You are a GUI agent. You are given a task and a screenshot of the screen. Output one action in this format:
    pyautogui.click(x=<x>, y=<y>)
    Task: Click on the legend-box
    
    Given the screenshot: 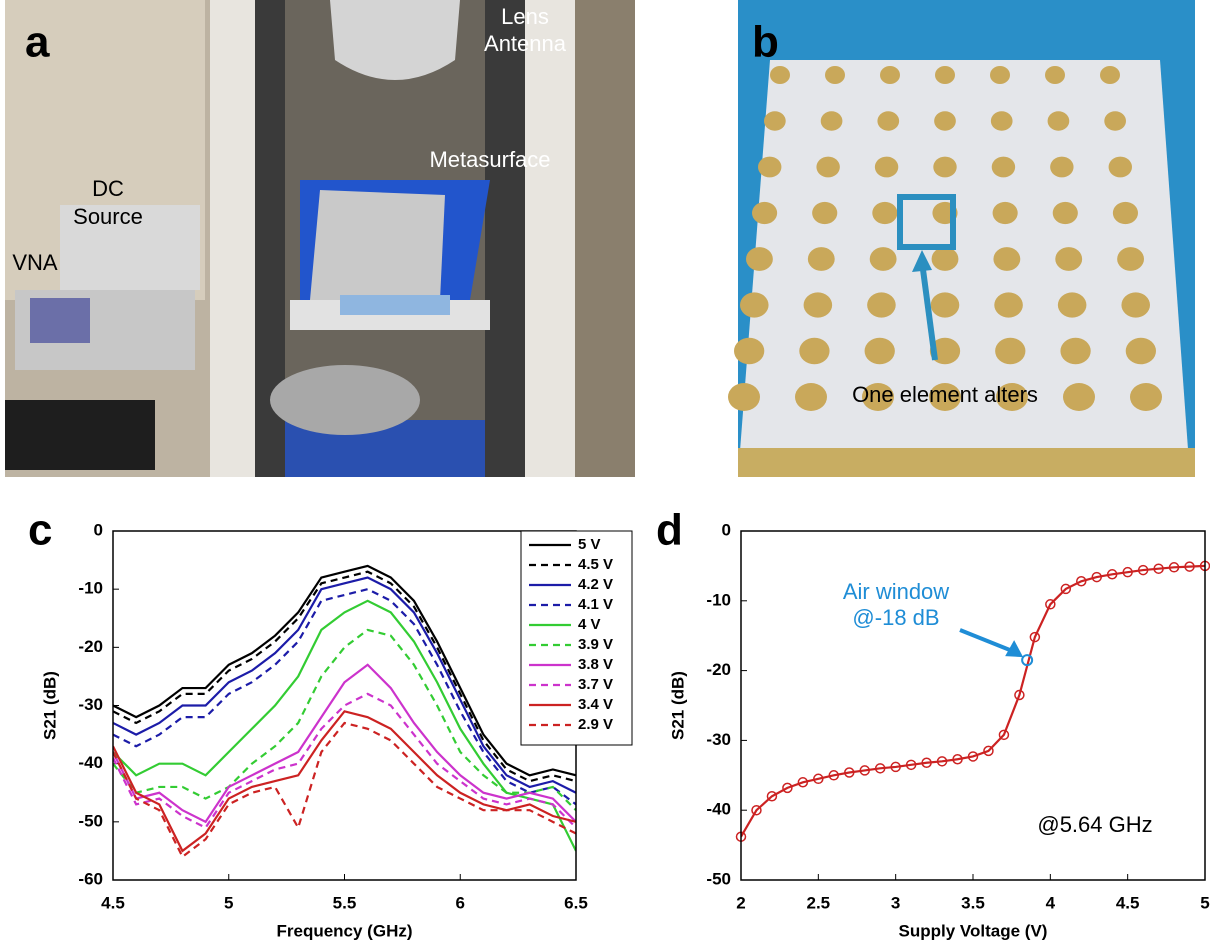 What is the action you would take?
    pyautogui.click(x=576, y=638)
    